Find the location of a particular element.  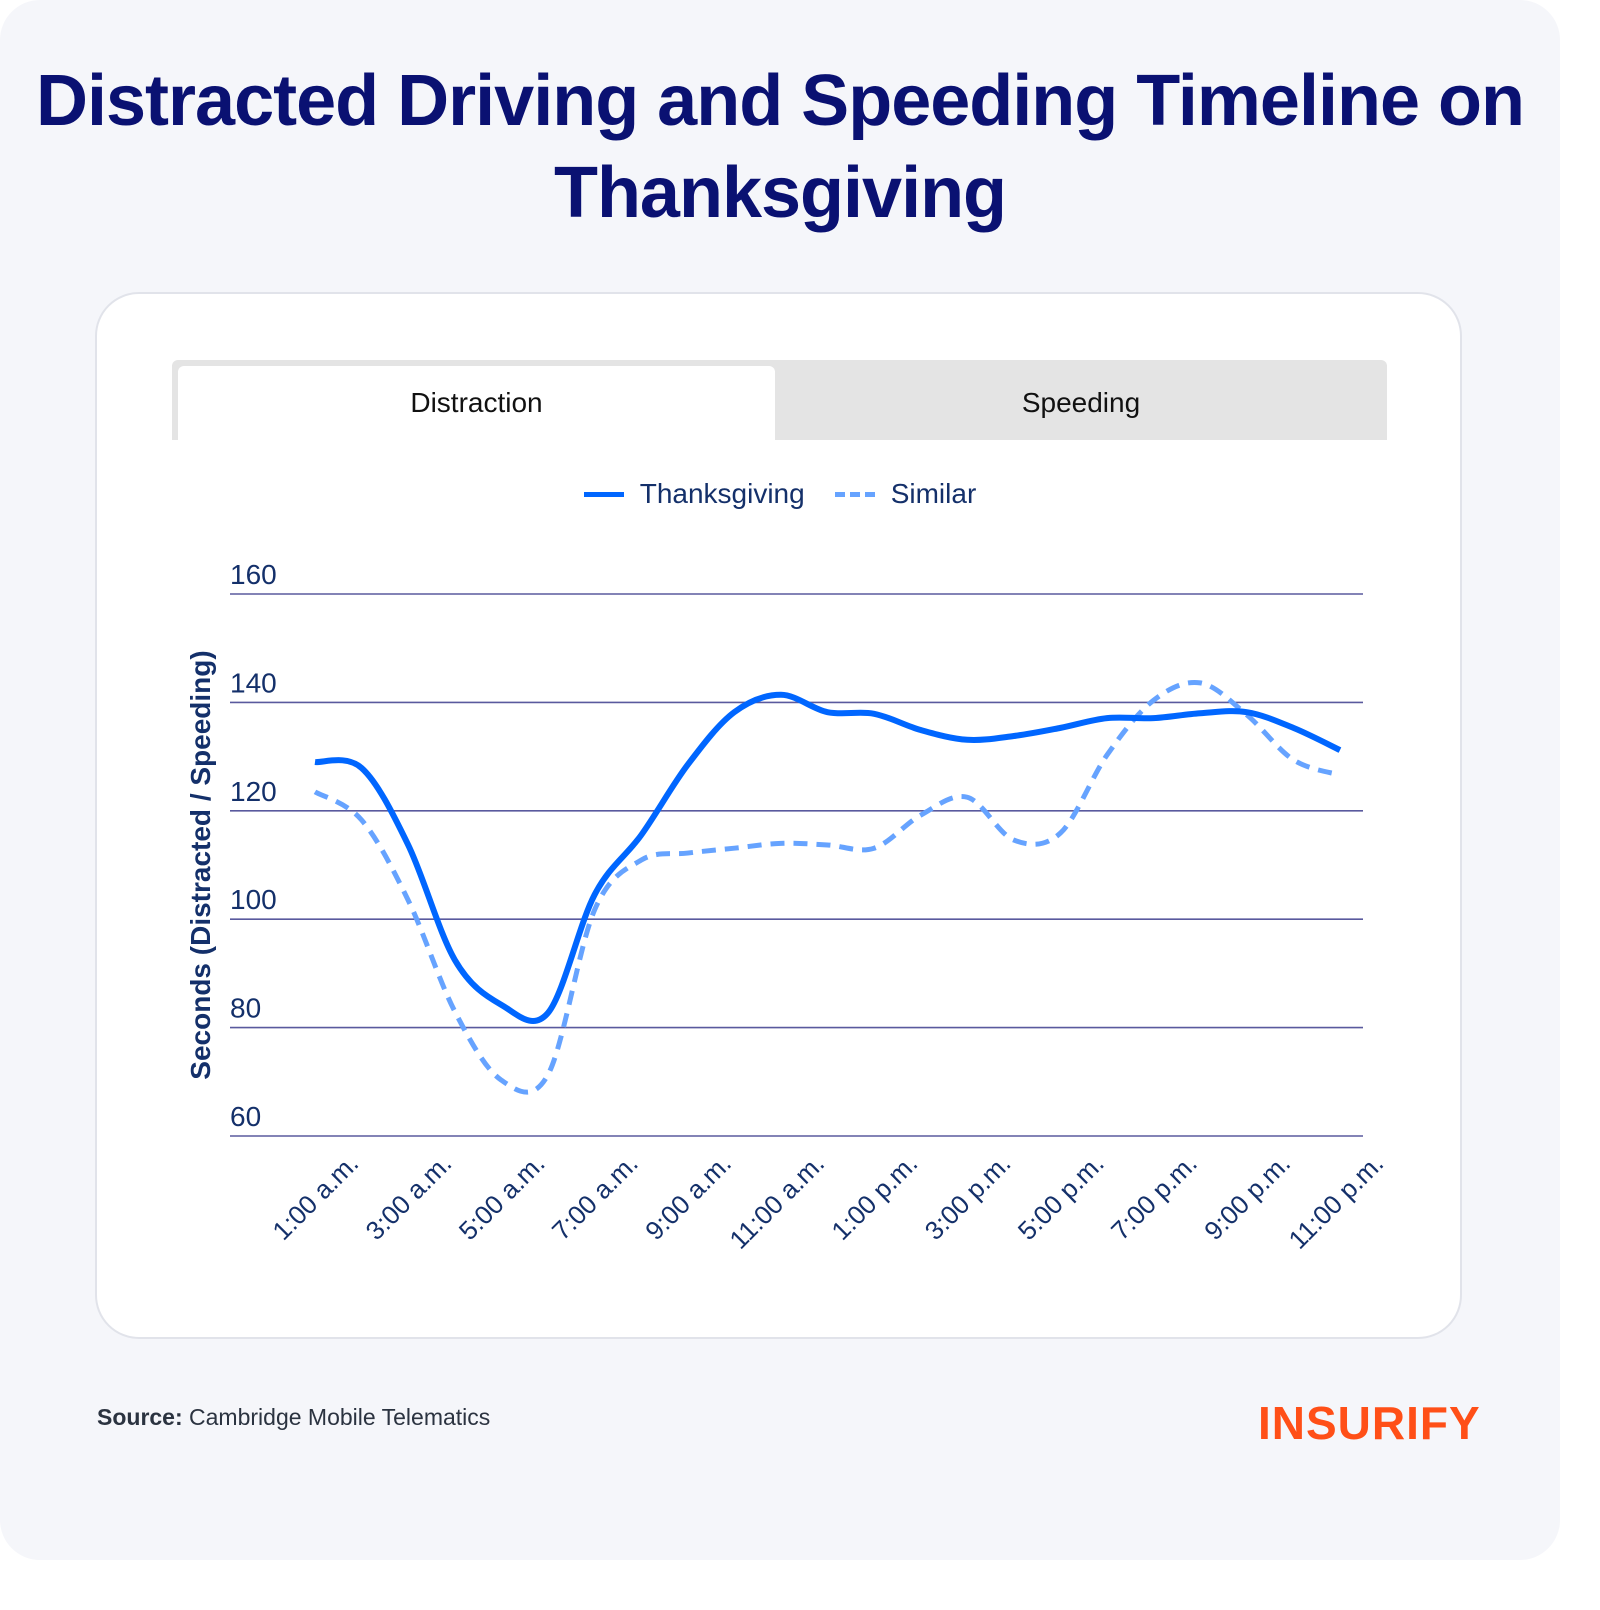

x-tick-label: 3:00 p.m. is located at coordinates (968, 1197).